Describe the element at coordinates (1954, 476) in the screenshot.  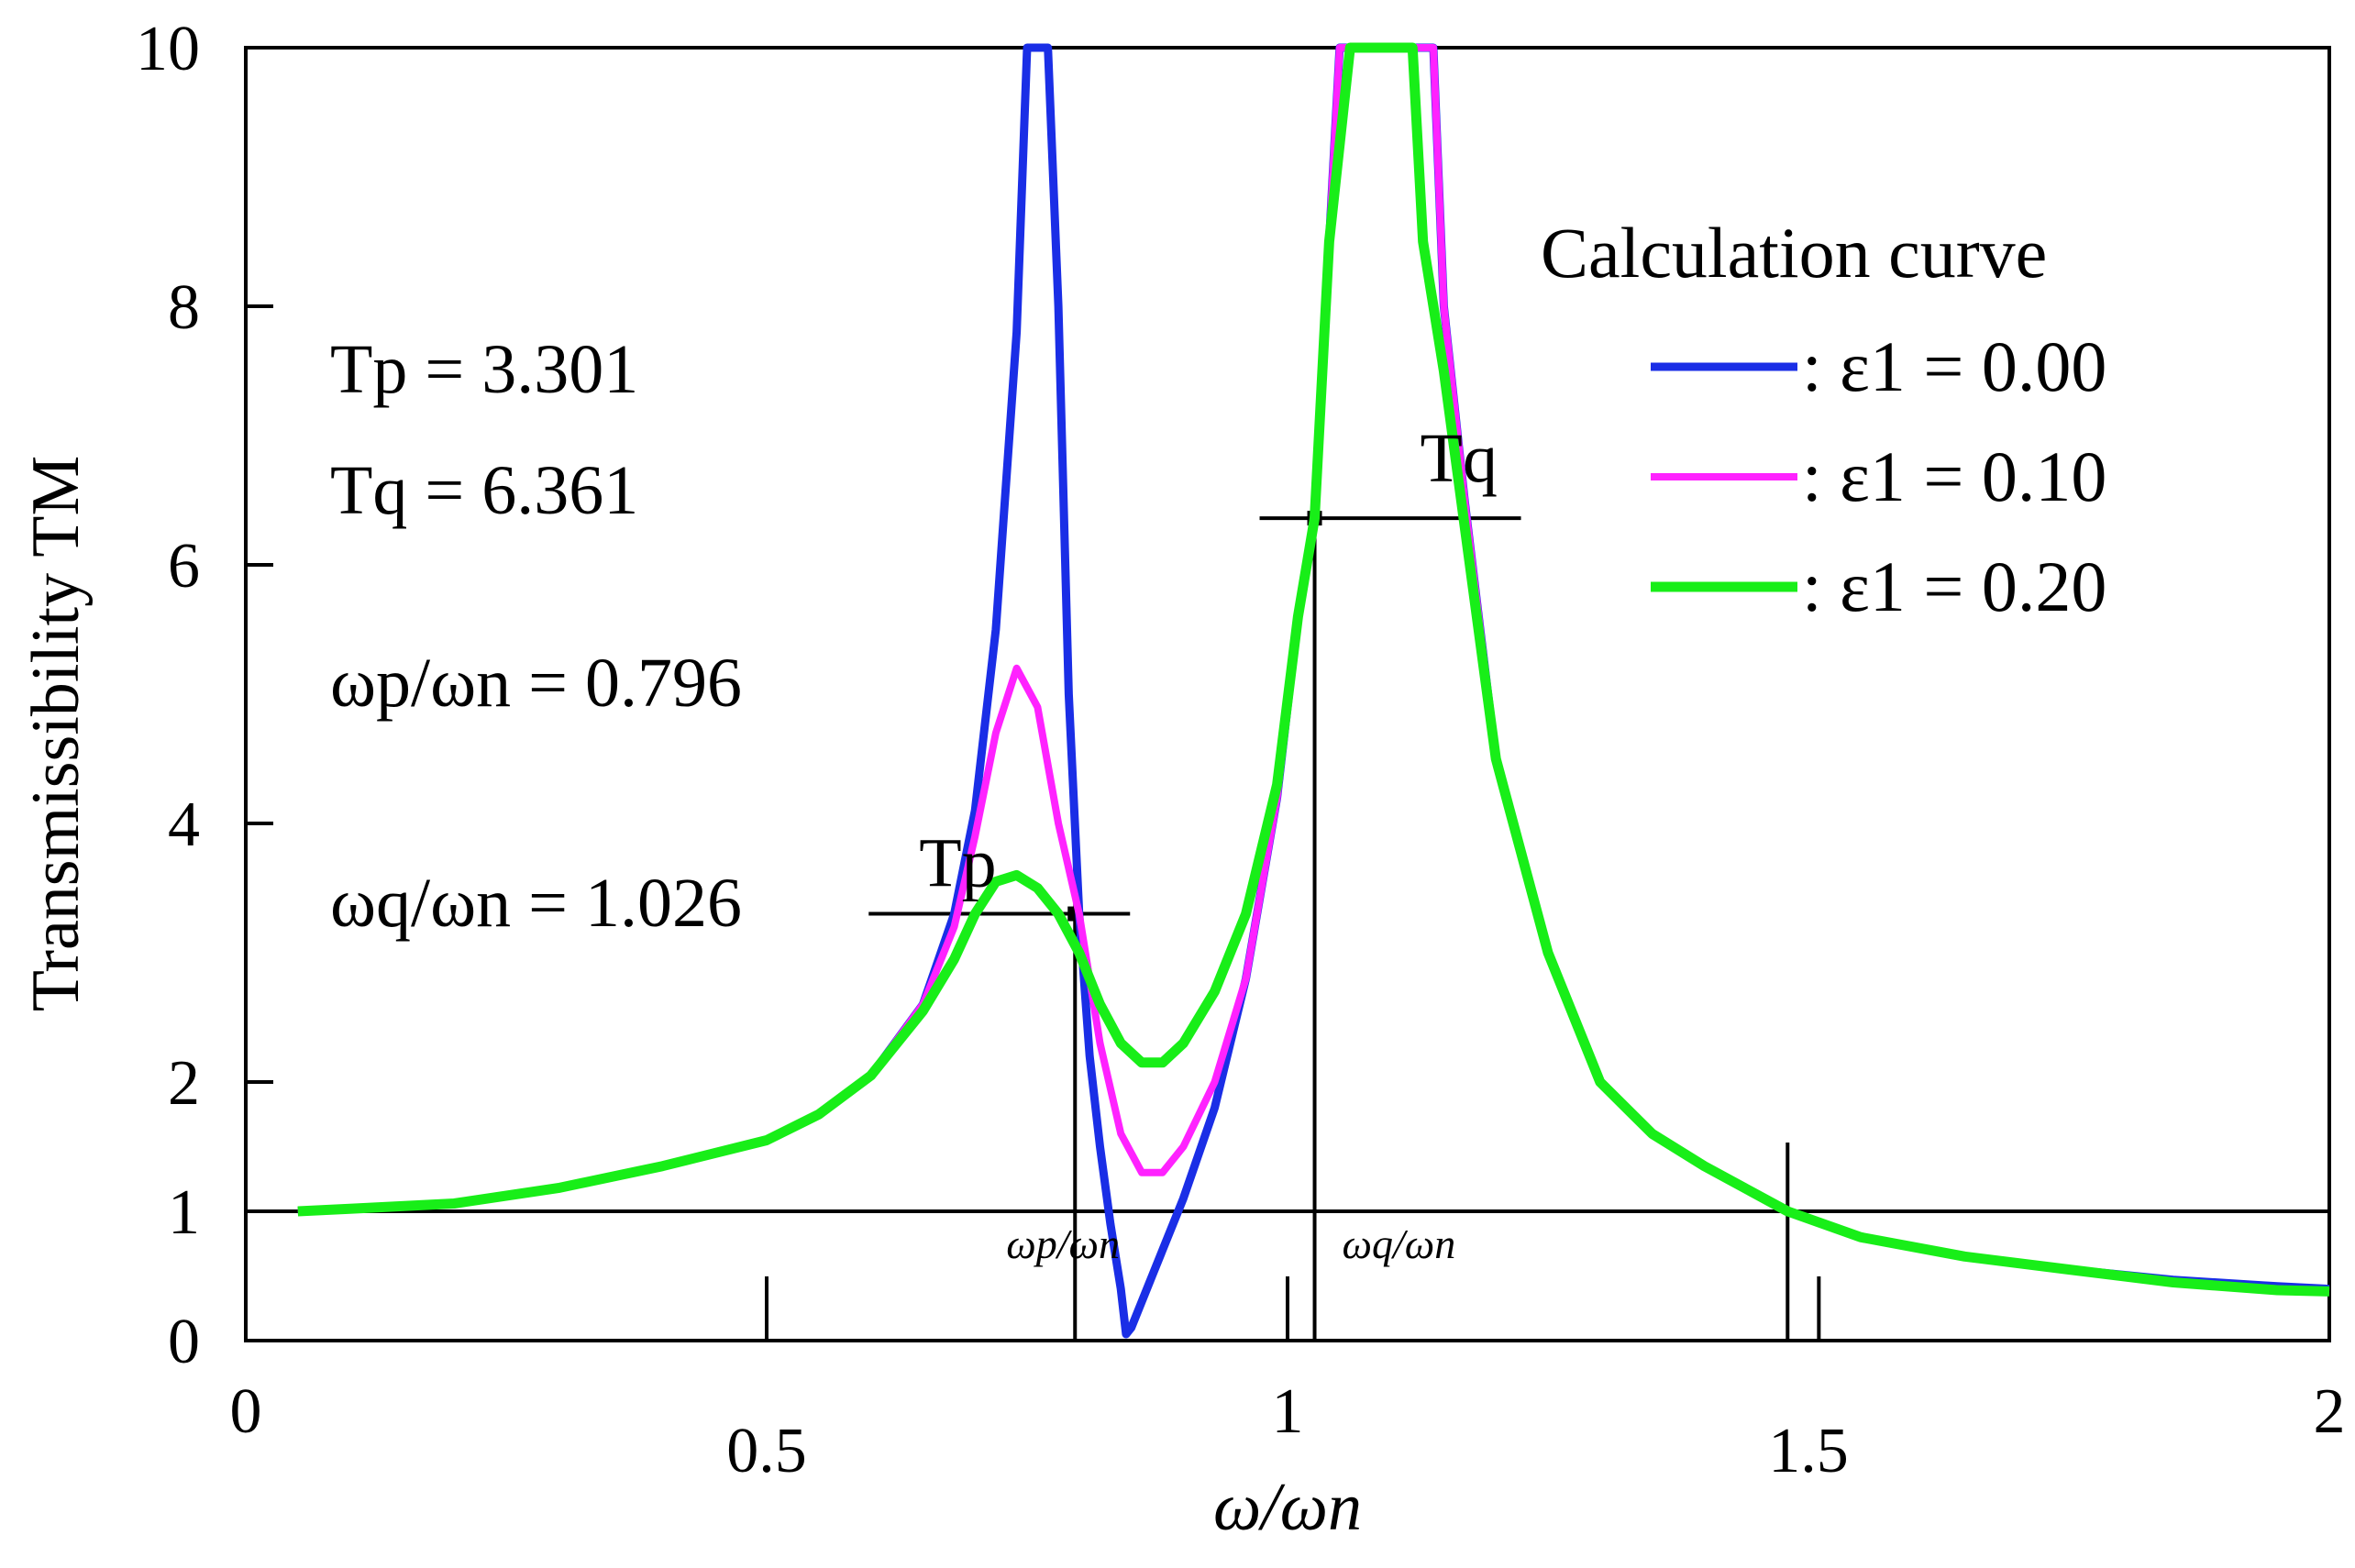
I see `legend-label-1: : ε1 = 0.10` at that location.